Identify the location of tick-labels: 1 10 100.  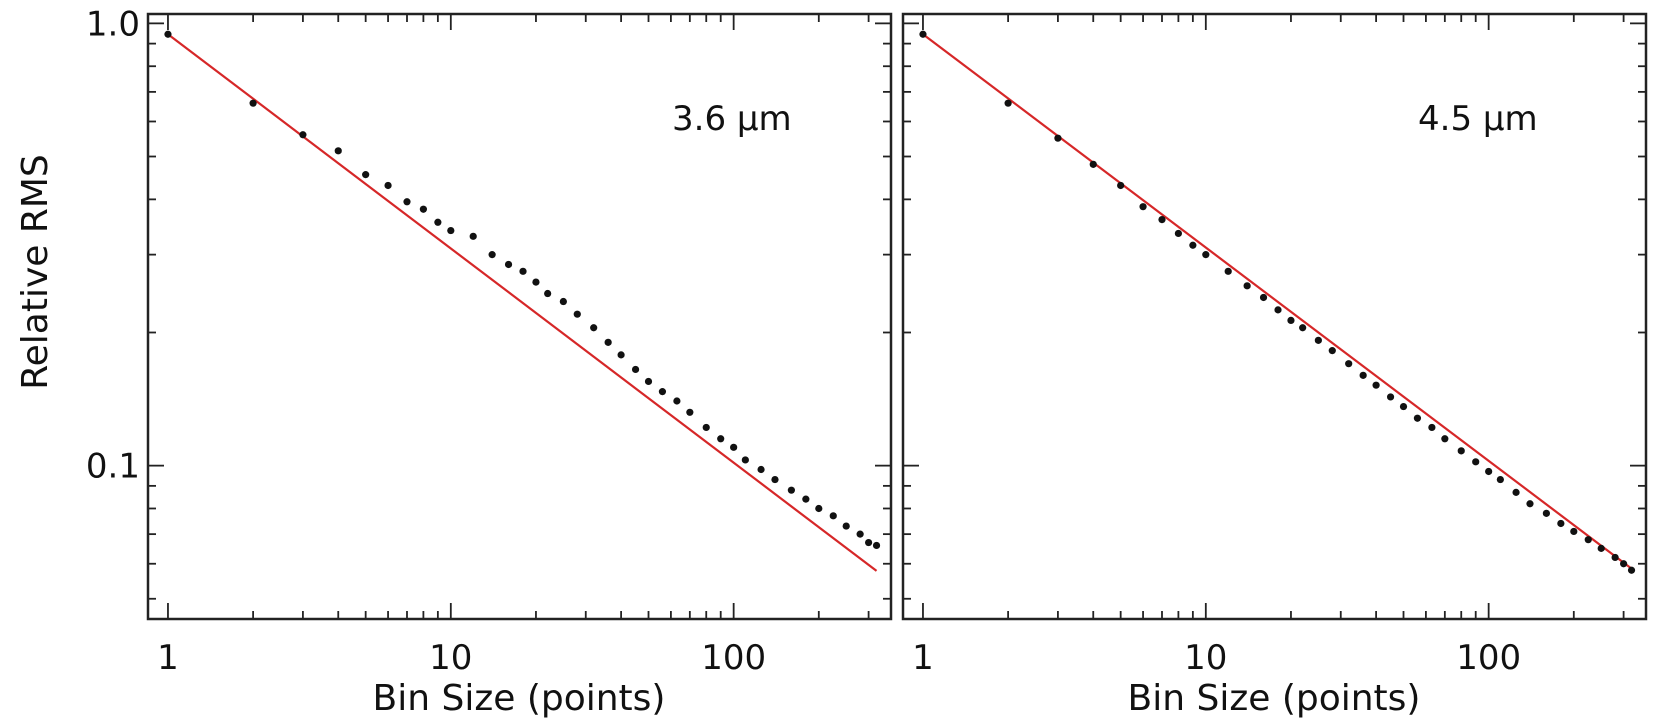
(1216, 658).